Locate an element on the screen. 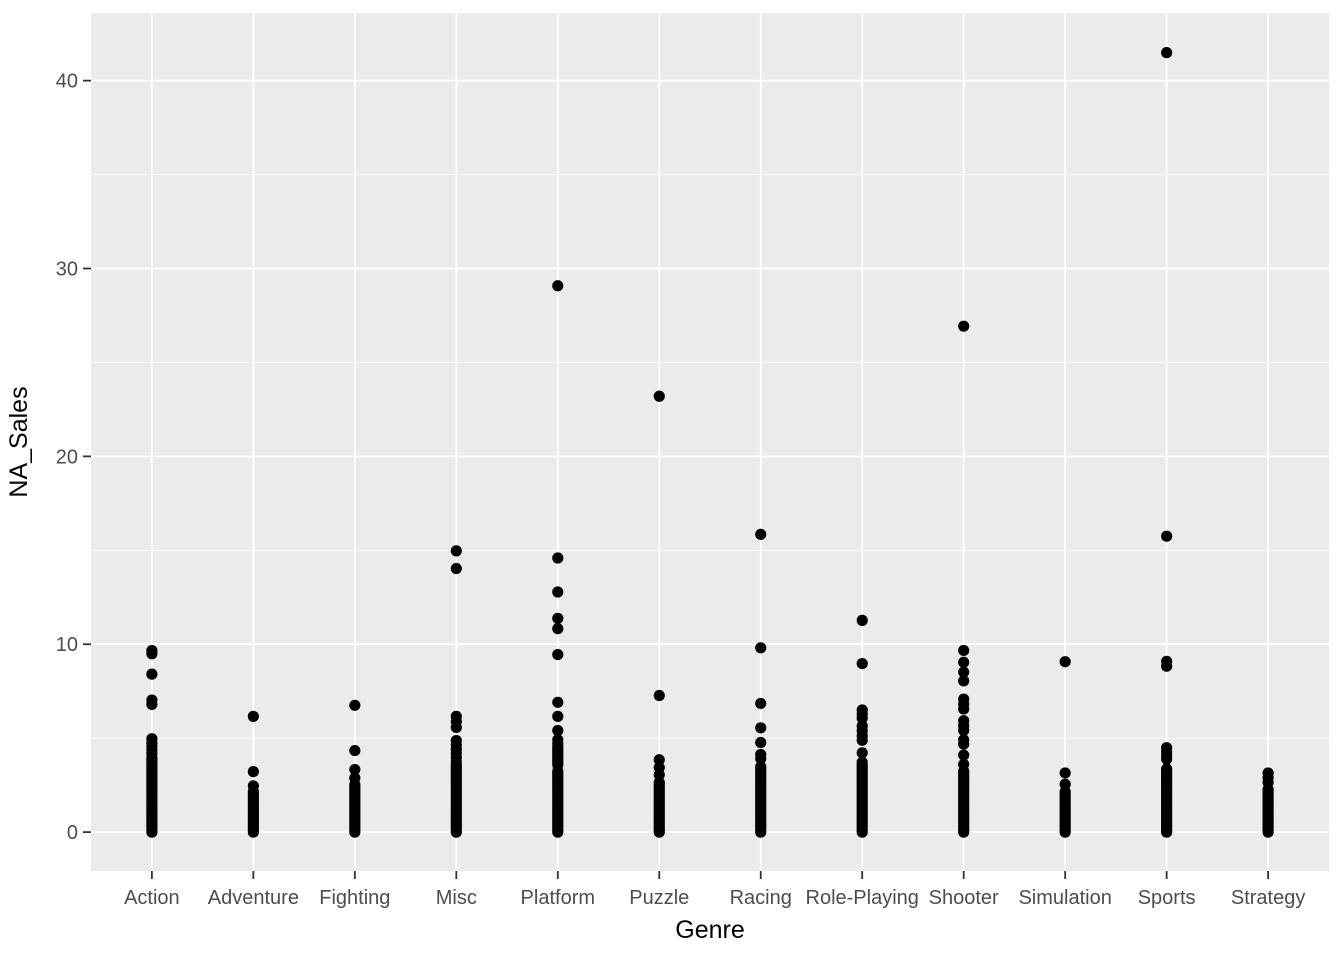 The height and width of the screenshot is (960, 1344). genre-points-misc is located at coordinates (456, 691).